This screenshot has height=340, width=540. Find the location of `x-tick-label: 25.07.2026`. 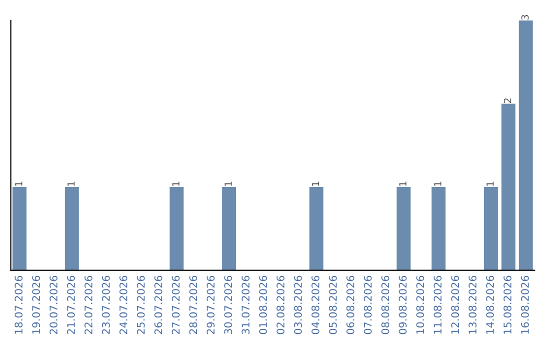

x-tick-label: 25.07.2026 is located at coordinates (140, 305).